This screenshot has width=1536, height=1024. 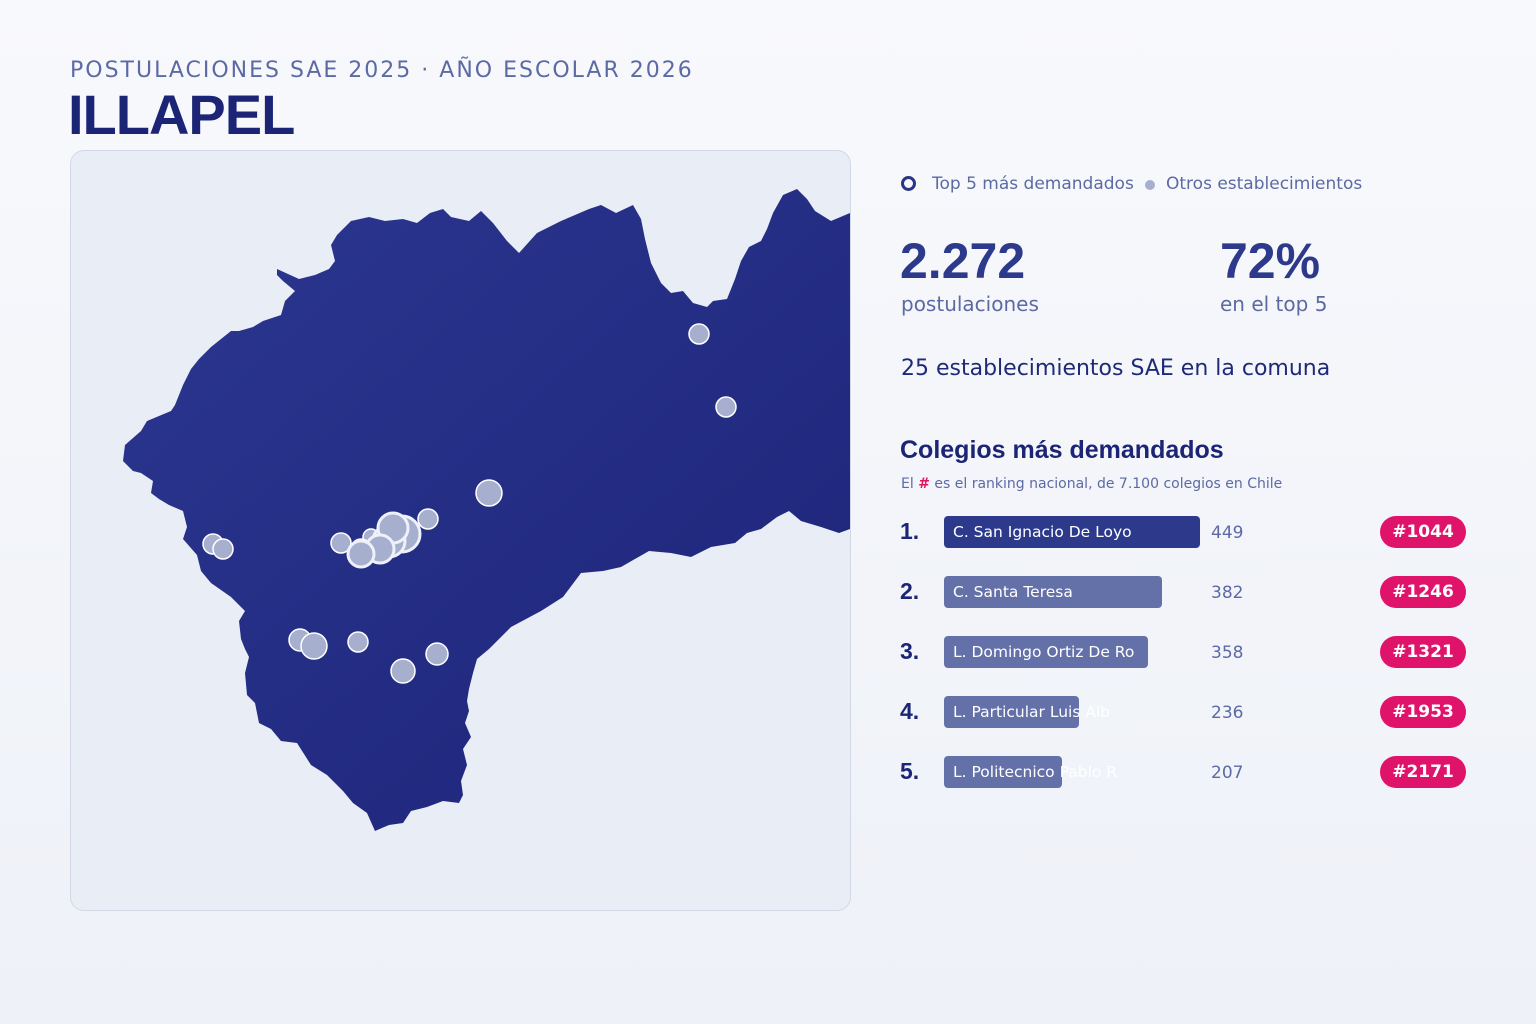 I want to click on top5-ring-icon, so click(x=908, y=183).